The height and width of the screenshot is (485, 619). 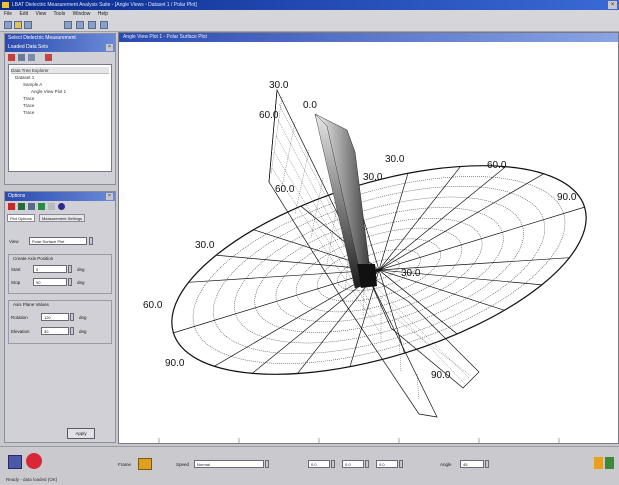 I want to click on data-tree-subtitle-text: Loaded Data Sets, so click(x=28, y=47).